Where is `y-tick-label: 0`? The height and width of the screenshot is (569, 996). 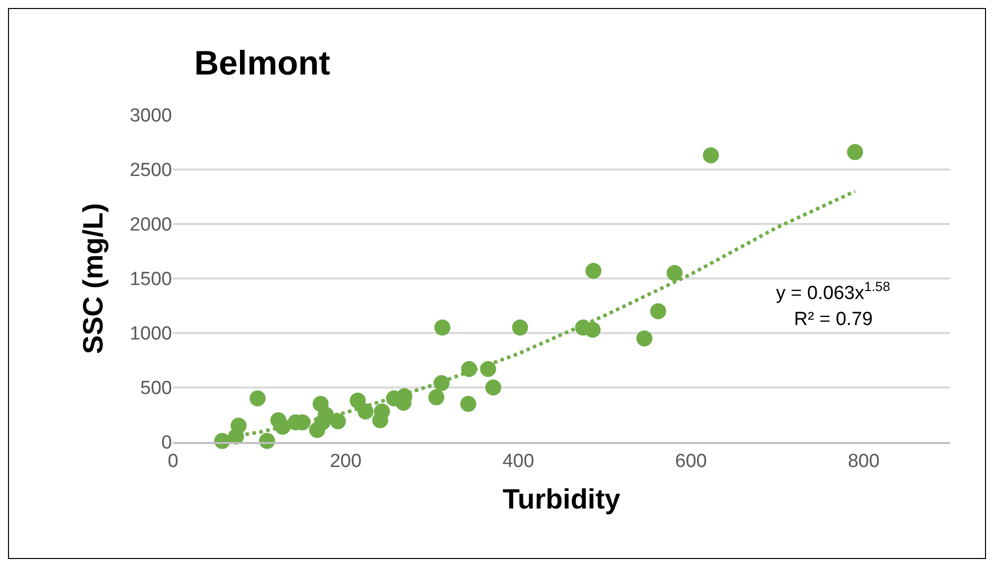 y-tick-label: 0 is located at coordinates (166, 443).